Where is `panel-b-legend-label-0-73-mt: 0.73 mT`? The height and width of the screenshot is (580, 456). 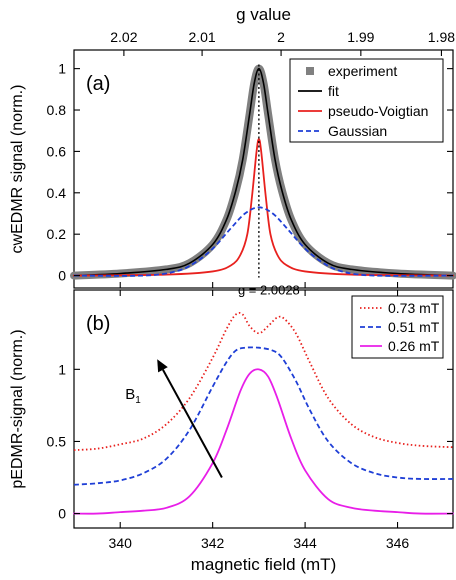 panel-b-legend-label-0-73-mt: 0.73 mT is located at coordinates (414, 308).